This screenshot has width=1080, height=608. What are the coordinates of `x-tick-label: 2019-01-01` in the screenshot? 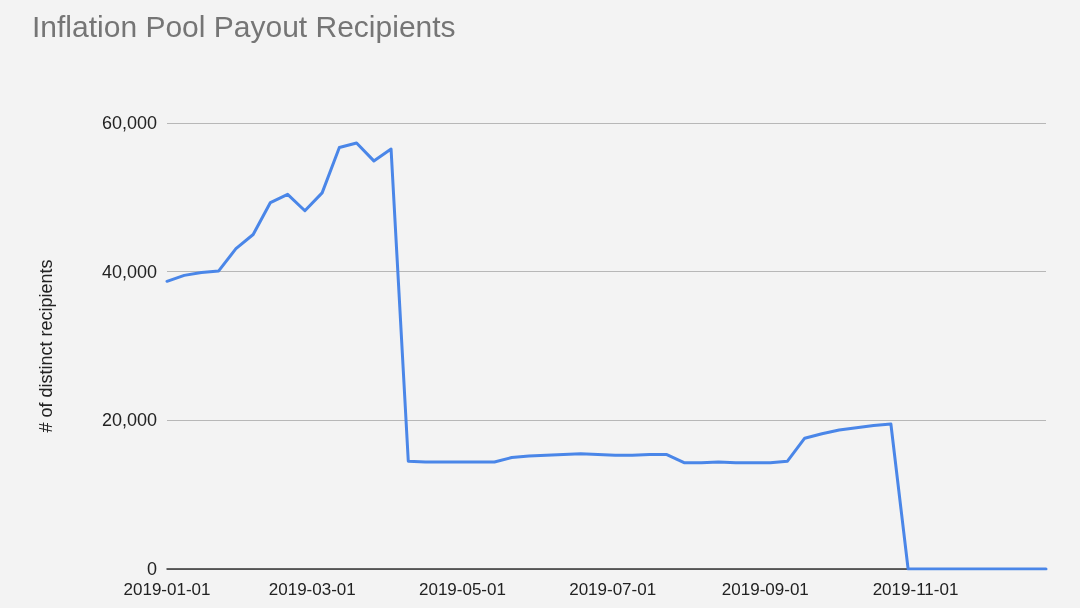 It's located at (167, 589).